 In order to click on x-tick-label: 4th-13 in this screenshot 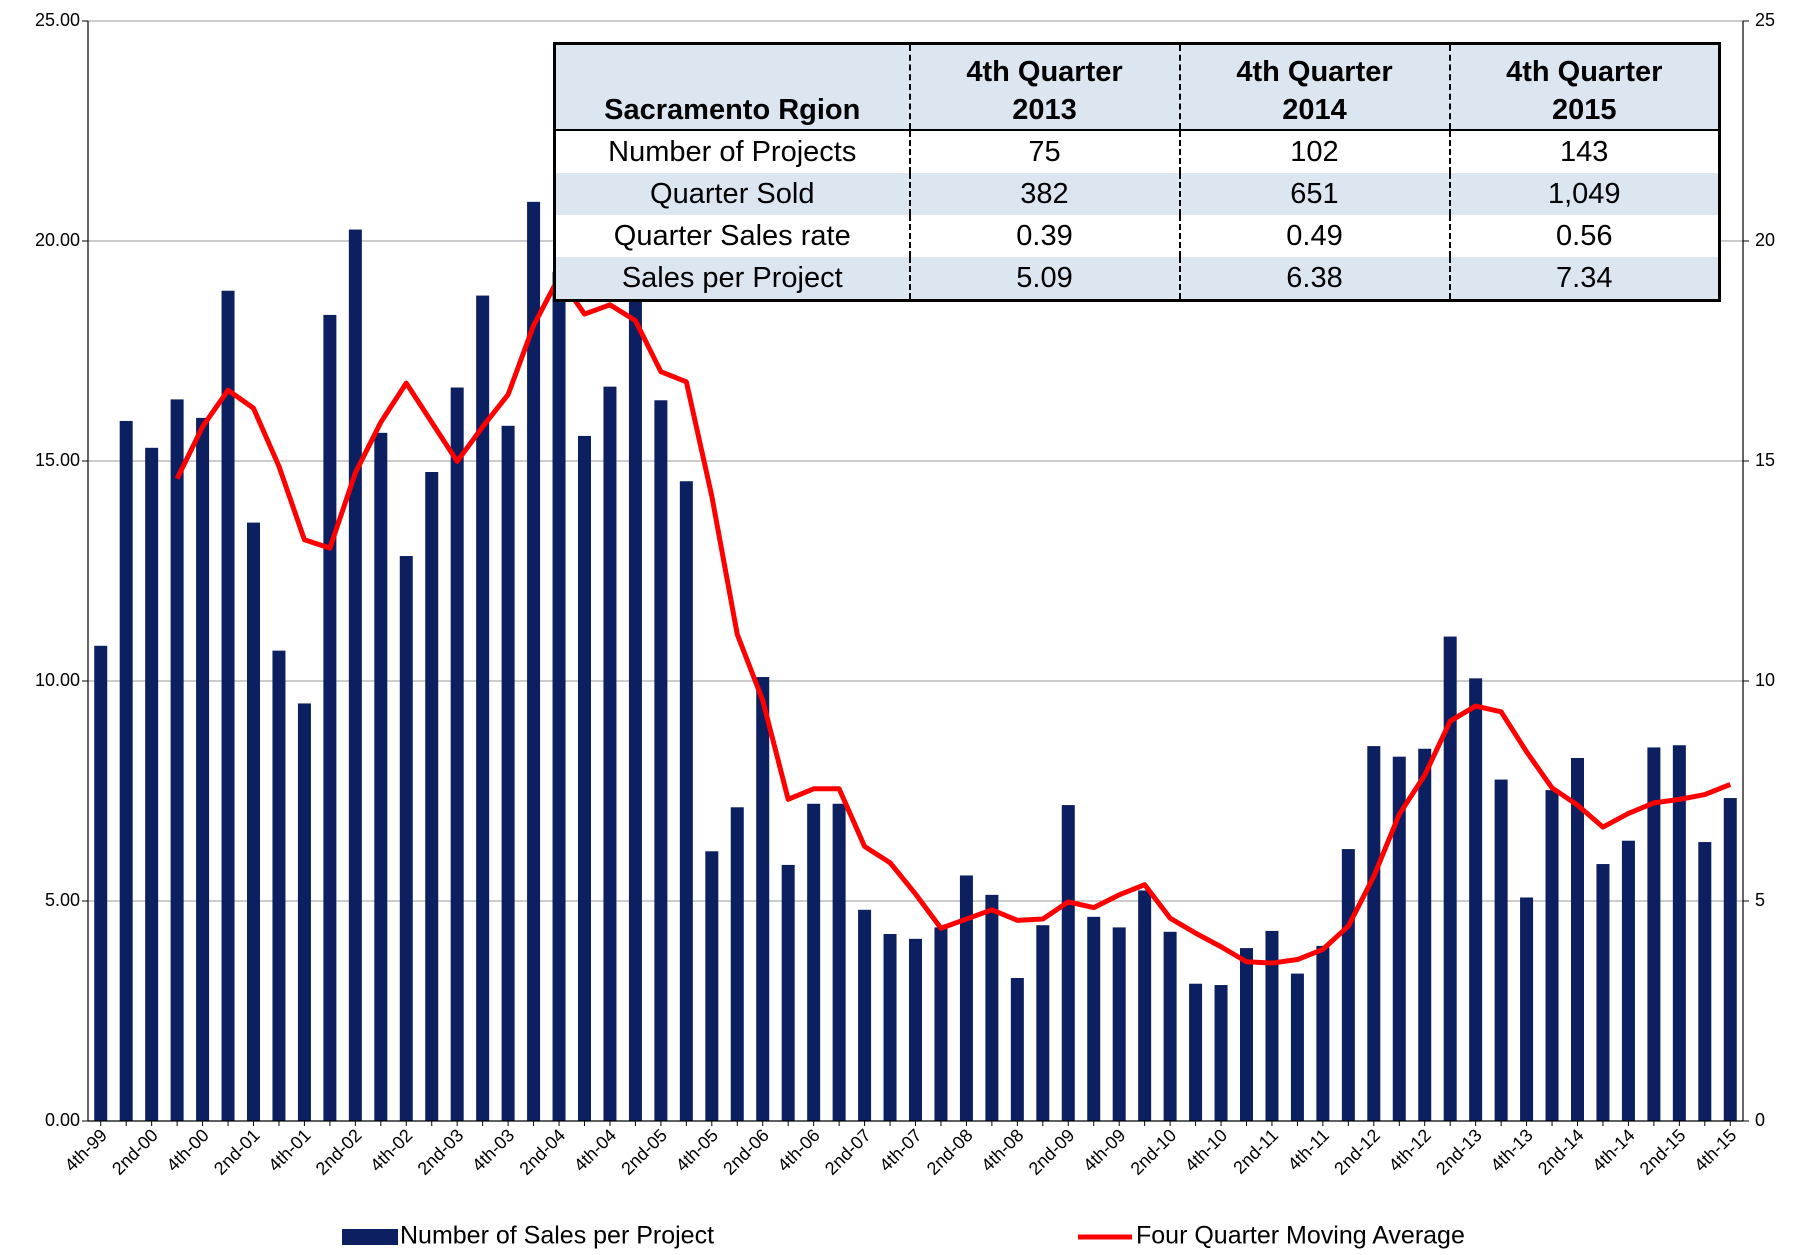, I will do `click(1512, 1150)`.